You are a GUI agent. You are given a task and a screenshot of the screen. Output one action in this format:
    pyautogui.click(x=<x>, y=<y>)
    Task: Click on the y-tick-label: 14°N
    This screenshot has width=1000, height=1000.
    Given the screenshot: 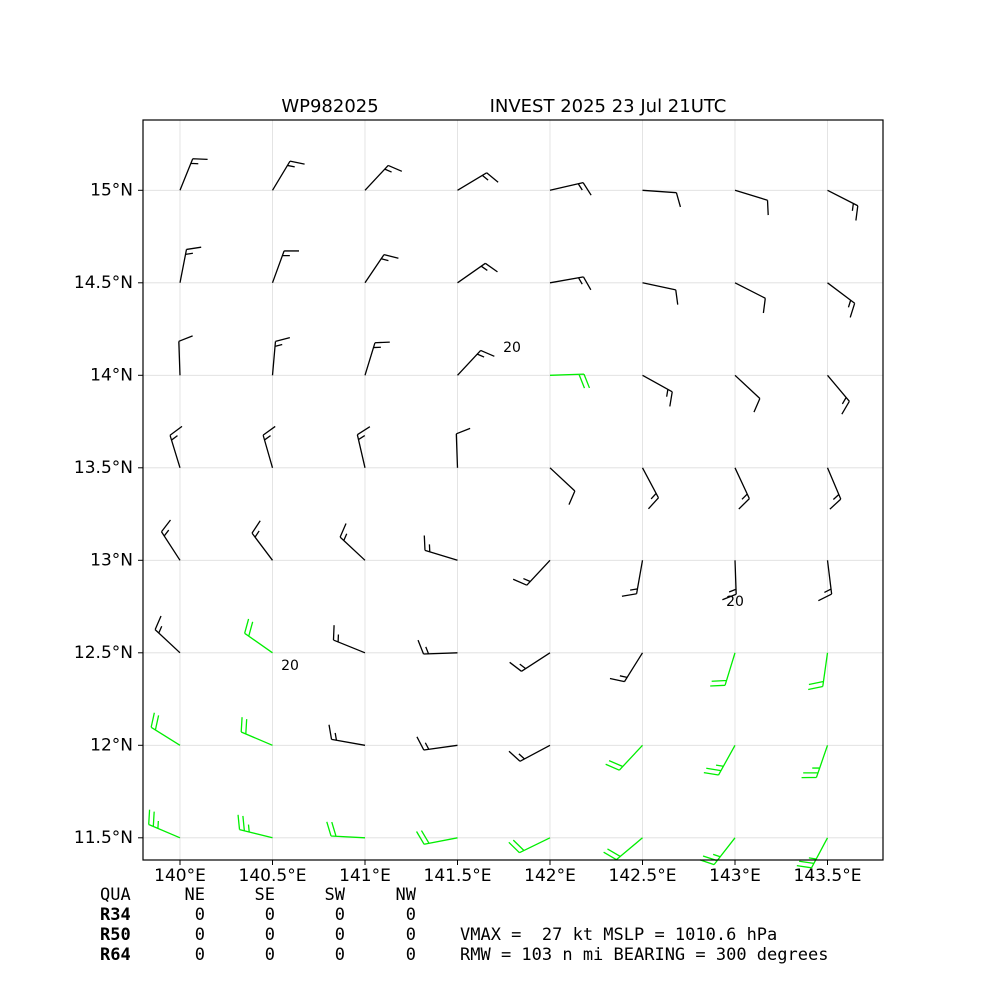 What is the action you would take?
    pyautogui.click(x=111, y=375)
    